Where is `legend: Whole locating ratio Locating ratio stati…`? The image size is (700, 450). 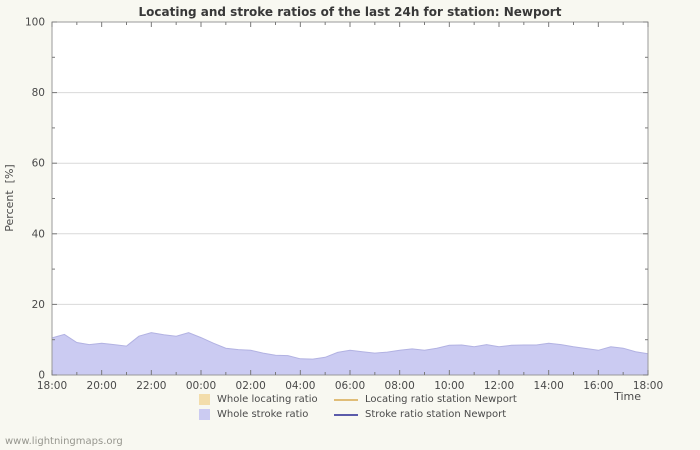 legend: Whole locating ratio Locating ratio stati… is located at coordinates (358, 407).